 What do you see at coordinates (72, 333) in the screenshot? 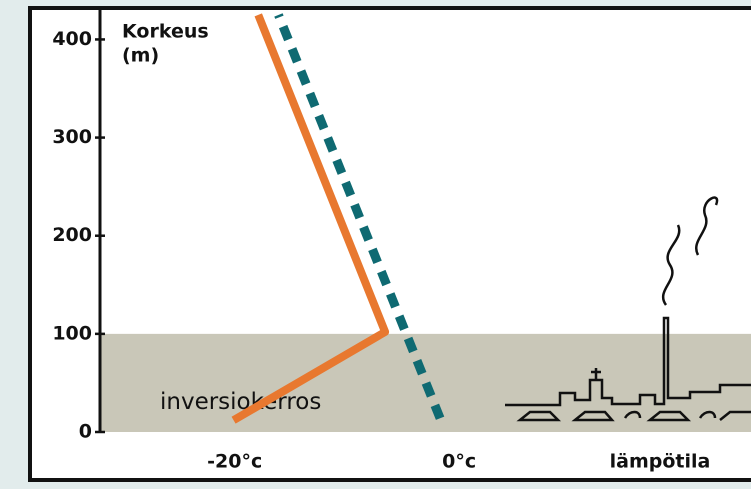
I see `y-tick-label: 100` at bounding box center [72, 333].